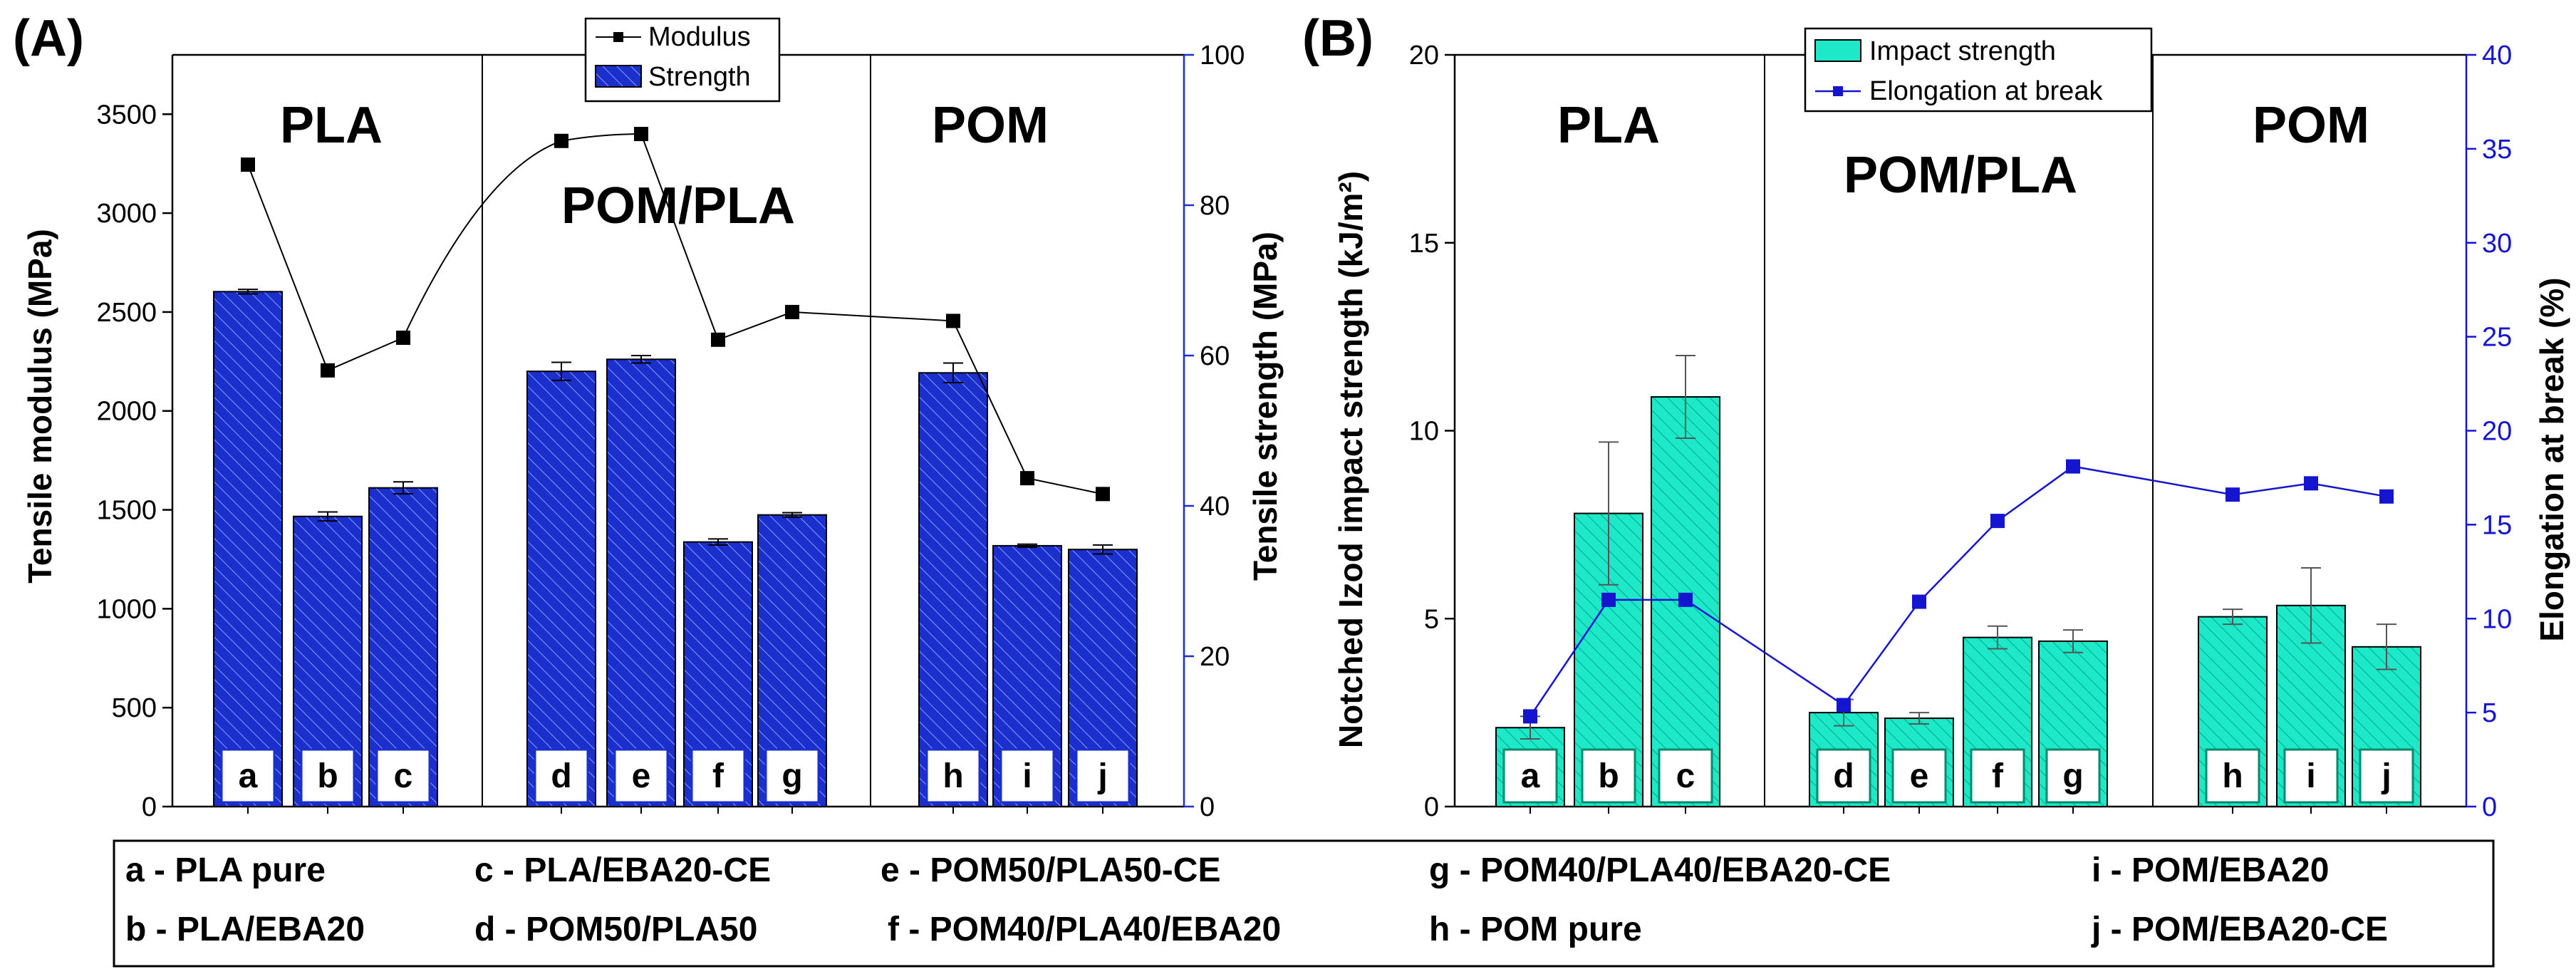 This screenshot has height=979, width=2576. Describe the element at coordinates (1424, 432) in the screenshot. I see `left-tick-label: 10` at that location.